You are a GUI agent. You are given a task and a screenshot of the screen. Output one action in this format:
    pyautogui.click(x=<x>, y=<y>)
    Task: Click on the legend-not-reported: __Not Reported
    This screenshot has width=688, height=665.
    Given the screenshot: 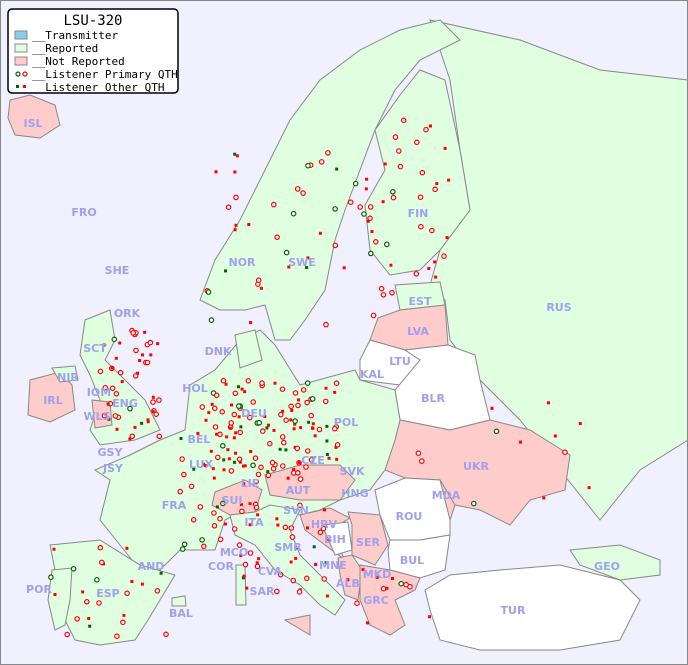 What is the action you would take?
    pyautogui.click(x=78, y=61)
    